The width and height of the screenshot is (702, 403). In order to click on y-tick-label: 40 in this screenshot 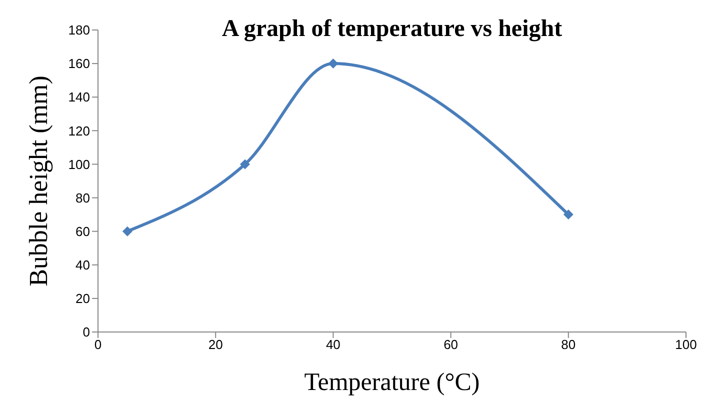, I will do `click(83, 265)`.